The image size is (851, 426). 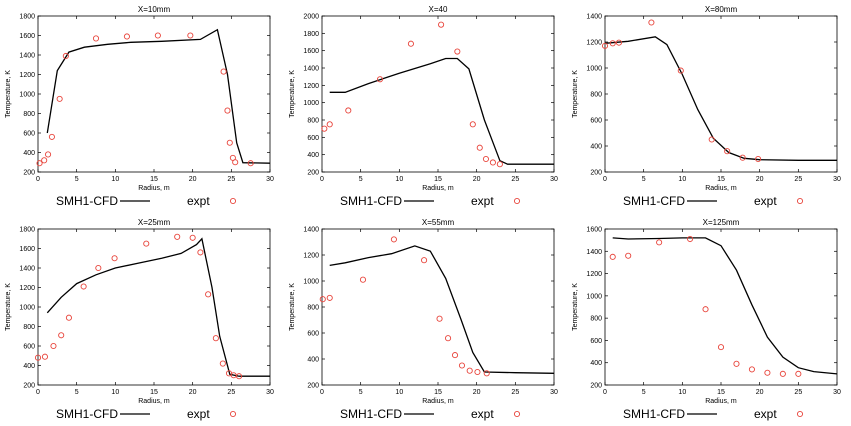 What do you see at coordinates (682, 179) in the screenshot?
I see `chart-2-xtick-label: 10` at bounding box center [682, 179].